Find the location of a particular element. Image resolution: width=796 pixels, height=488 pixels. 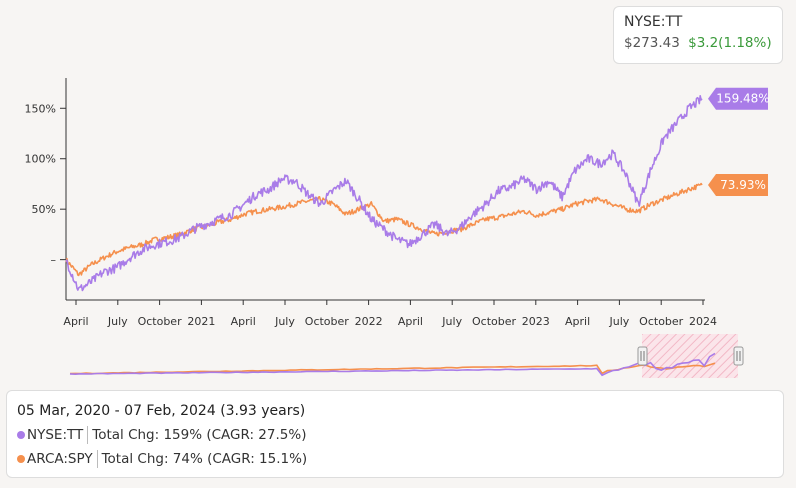

summary-stat-spy: Total Chg: 74% (CAGR: 15.1%) is located at coordinates (204, 459).